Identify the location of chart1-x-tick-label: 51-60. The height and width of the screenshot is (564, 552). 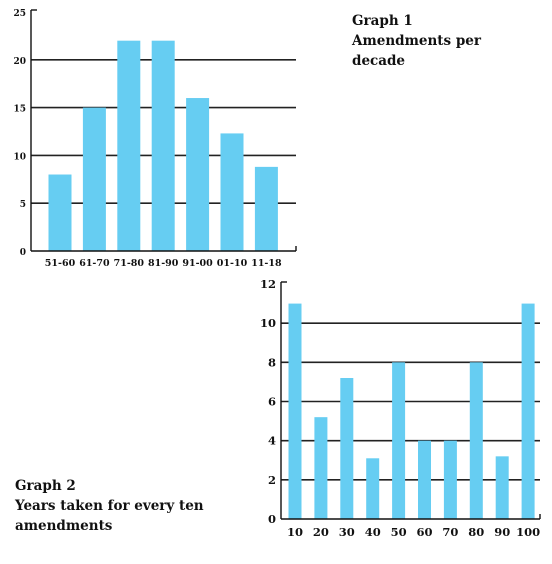
(60, 263).